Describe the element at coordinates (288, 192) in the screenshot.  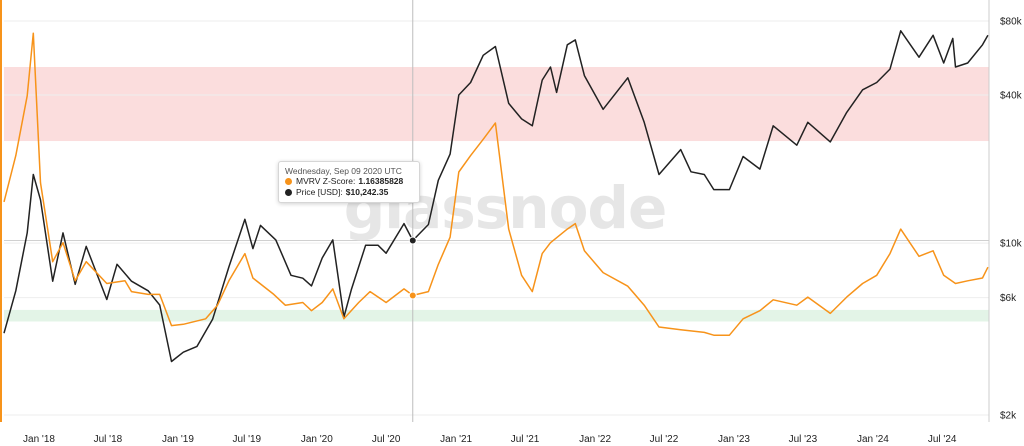
I see `price-legend-dot` at that location.